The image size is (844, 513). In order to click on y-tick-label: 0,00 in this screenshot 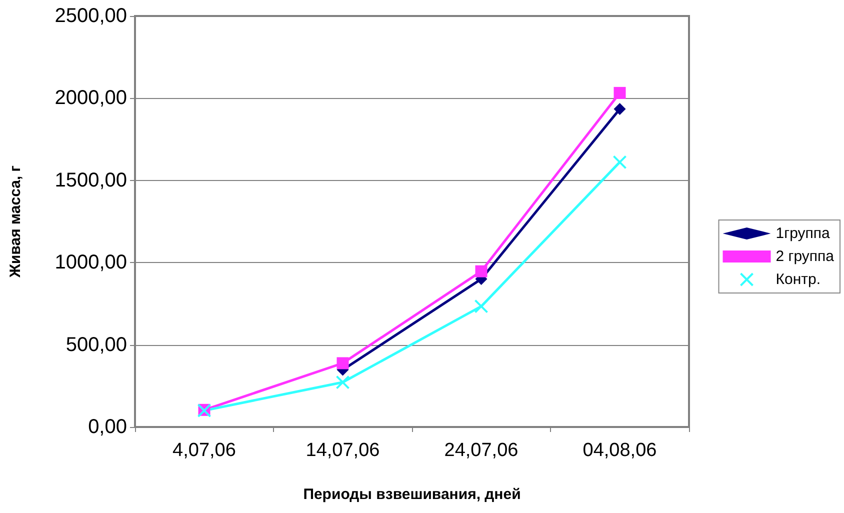, I will do `click(107, 427)`.